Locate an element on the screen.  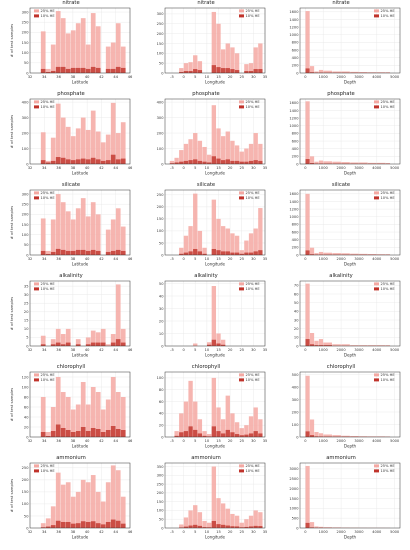
x-axis-label: Depth is located at coordinates (350, 173).